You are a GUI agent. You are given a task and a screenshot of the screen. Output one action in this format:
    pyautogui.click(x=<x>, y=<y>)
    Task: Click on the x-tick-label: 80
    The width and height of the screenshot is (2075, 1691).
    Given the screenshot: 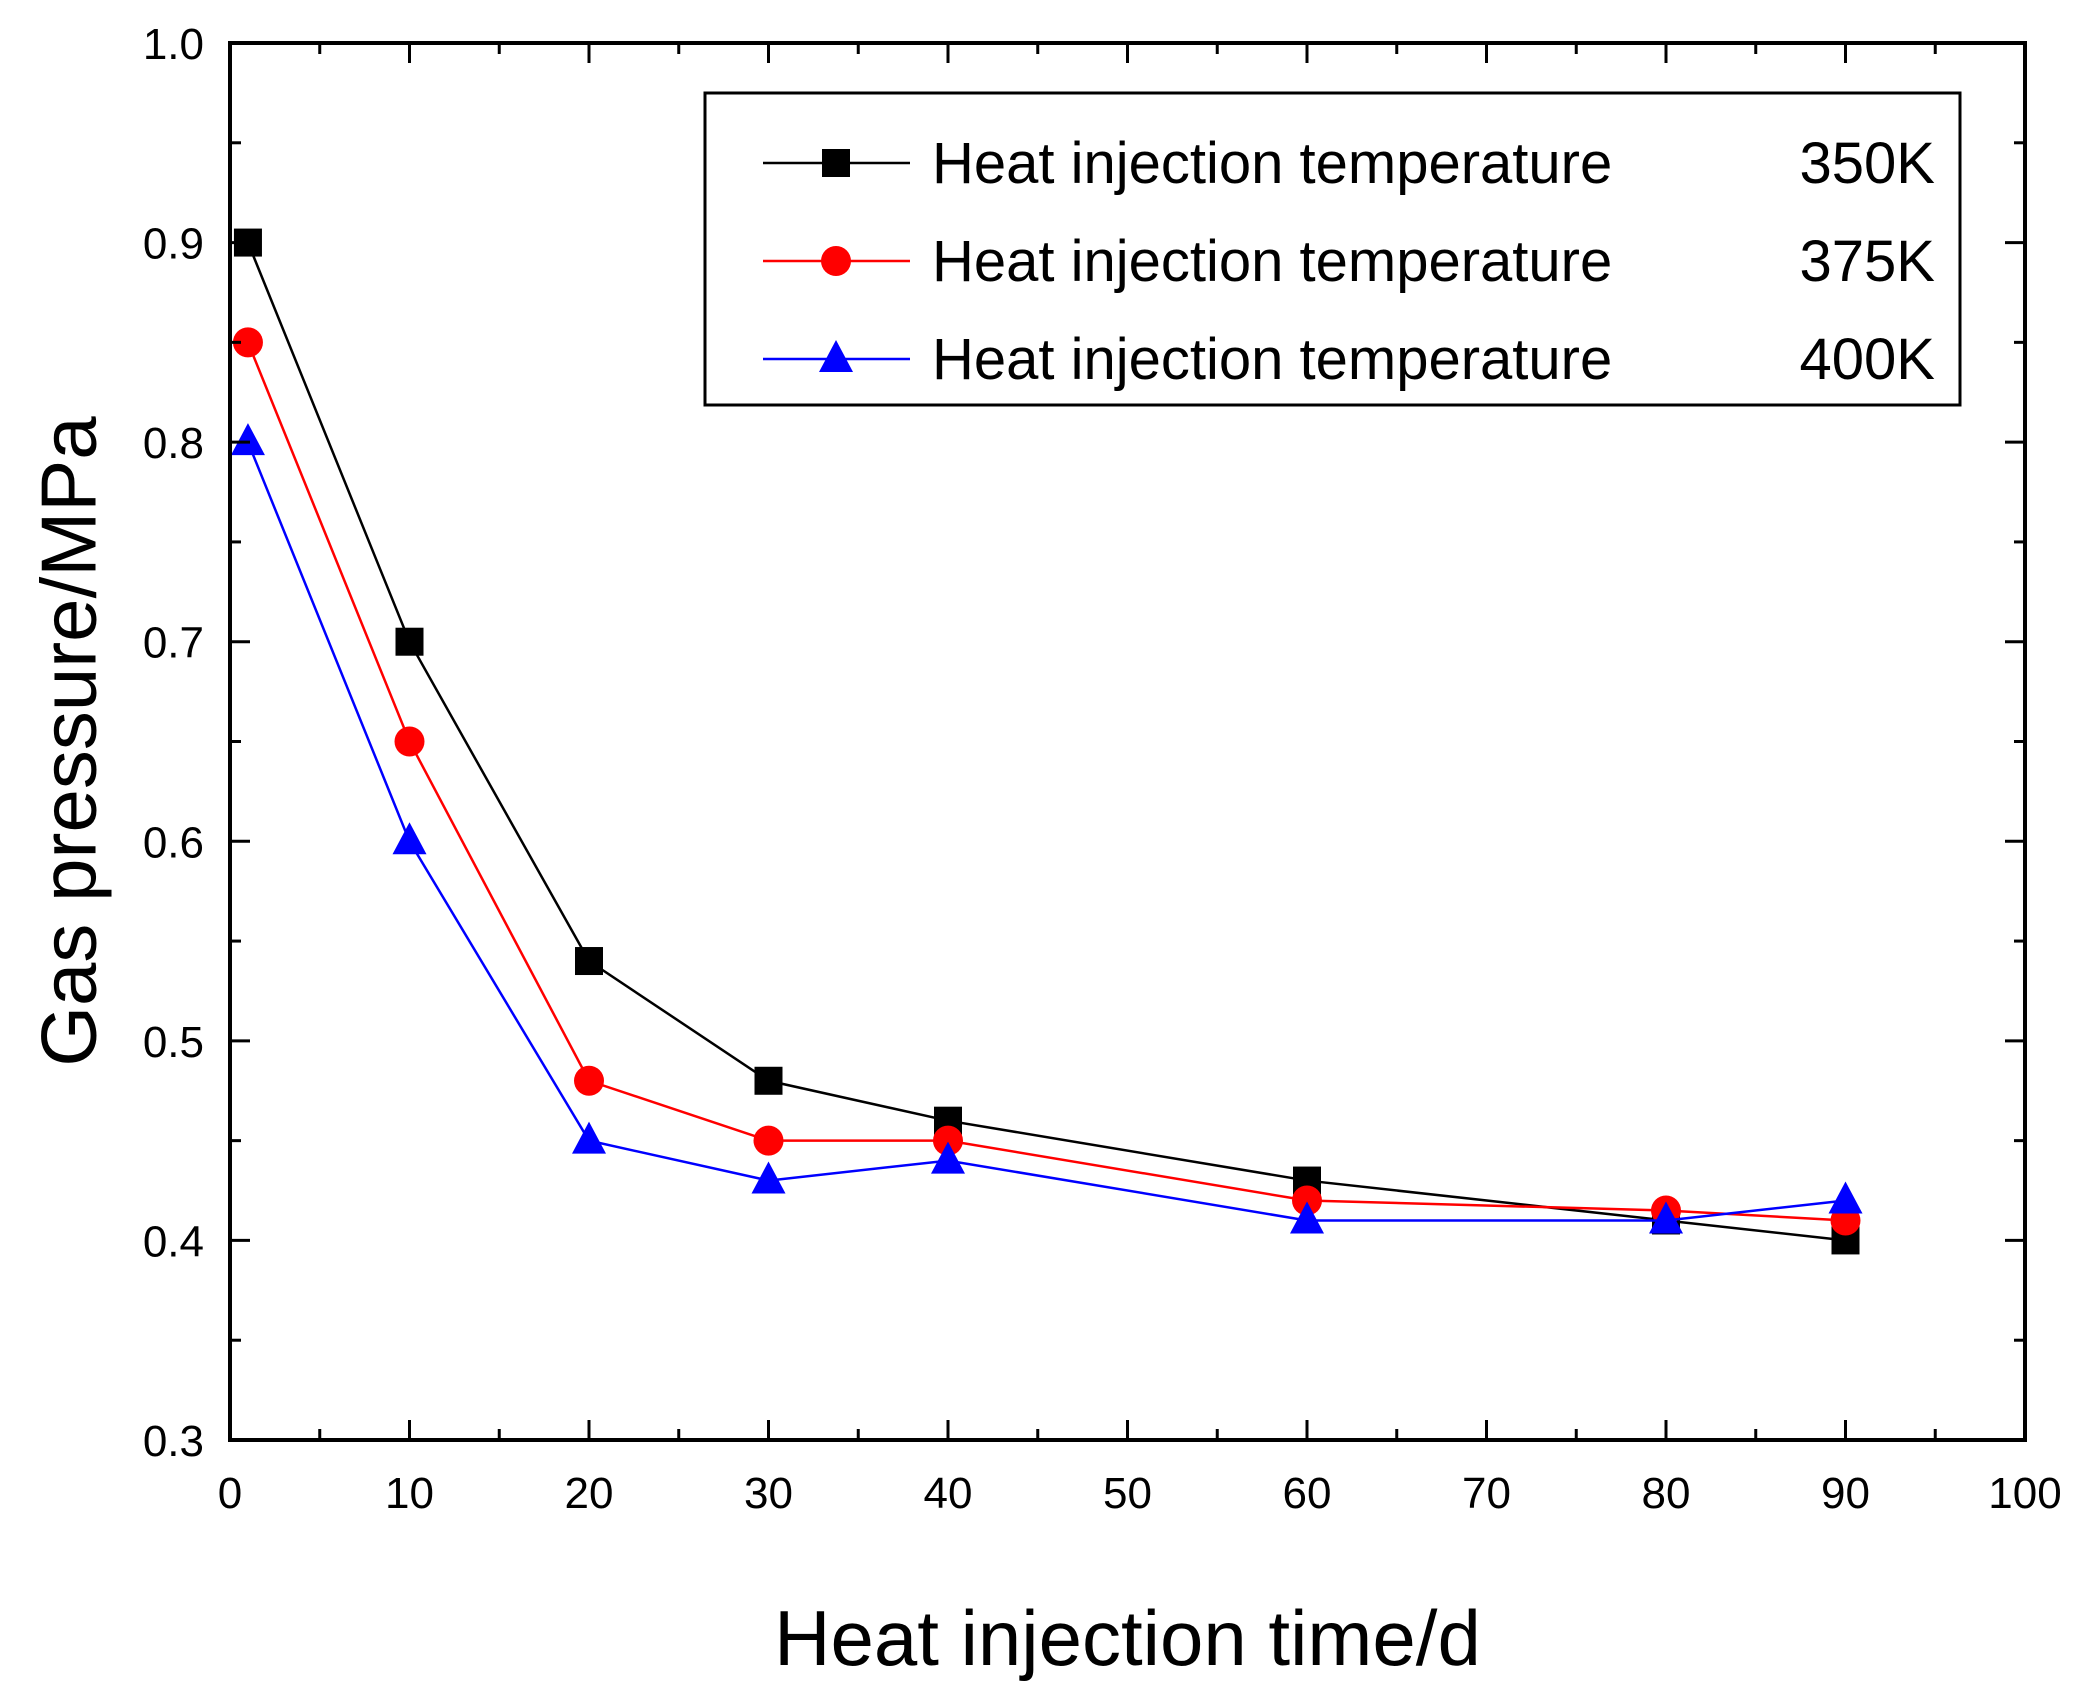 What is the action you would take?
    pyautogui.click(x=1666, y=1493)
    